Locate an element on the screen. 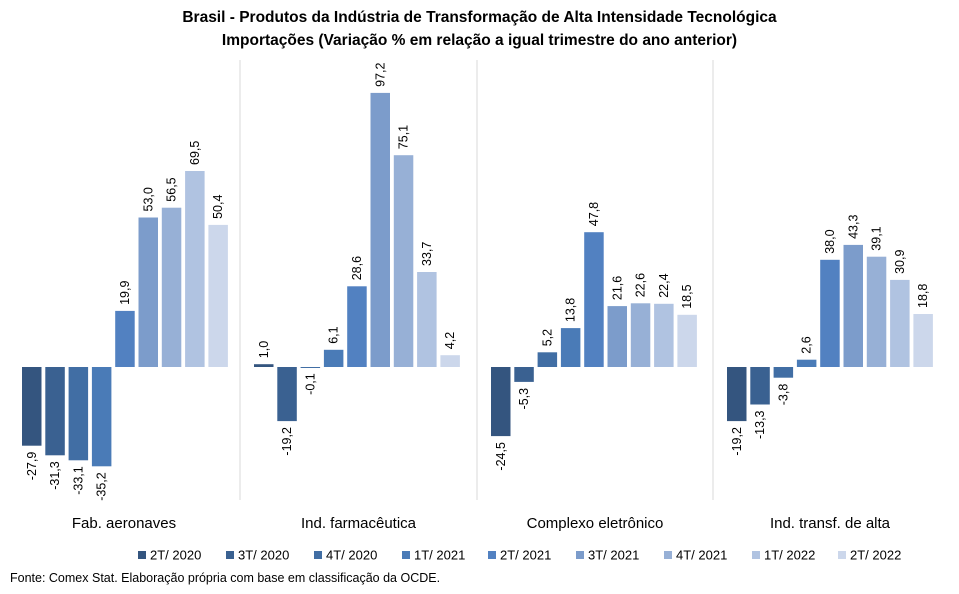  data-label: 53,0 is located at coordinates (148, 199).